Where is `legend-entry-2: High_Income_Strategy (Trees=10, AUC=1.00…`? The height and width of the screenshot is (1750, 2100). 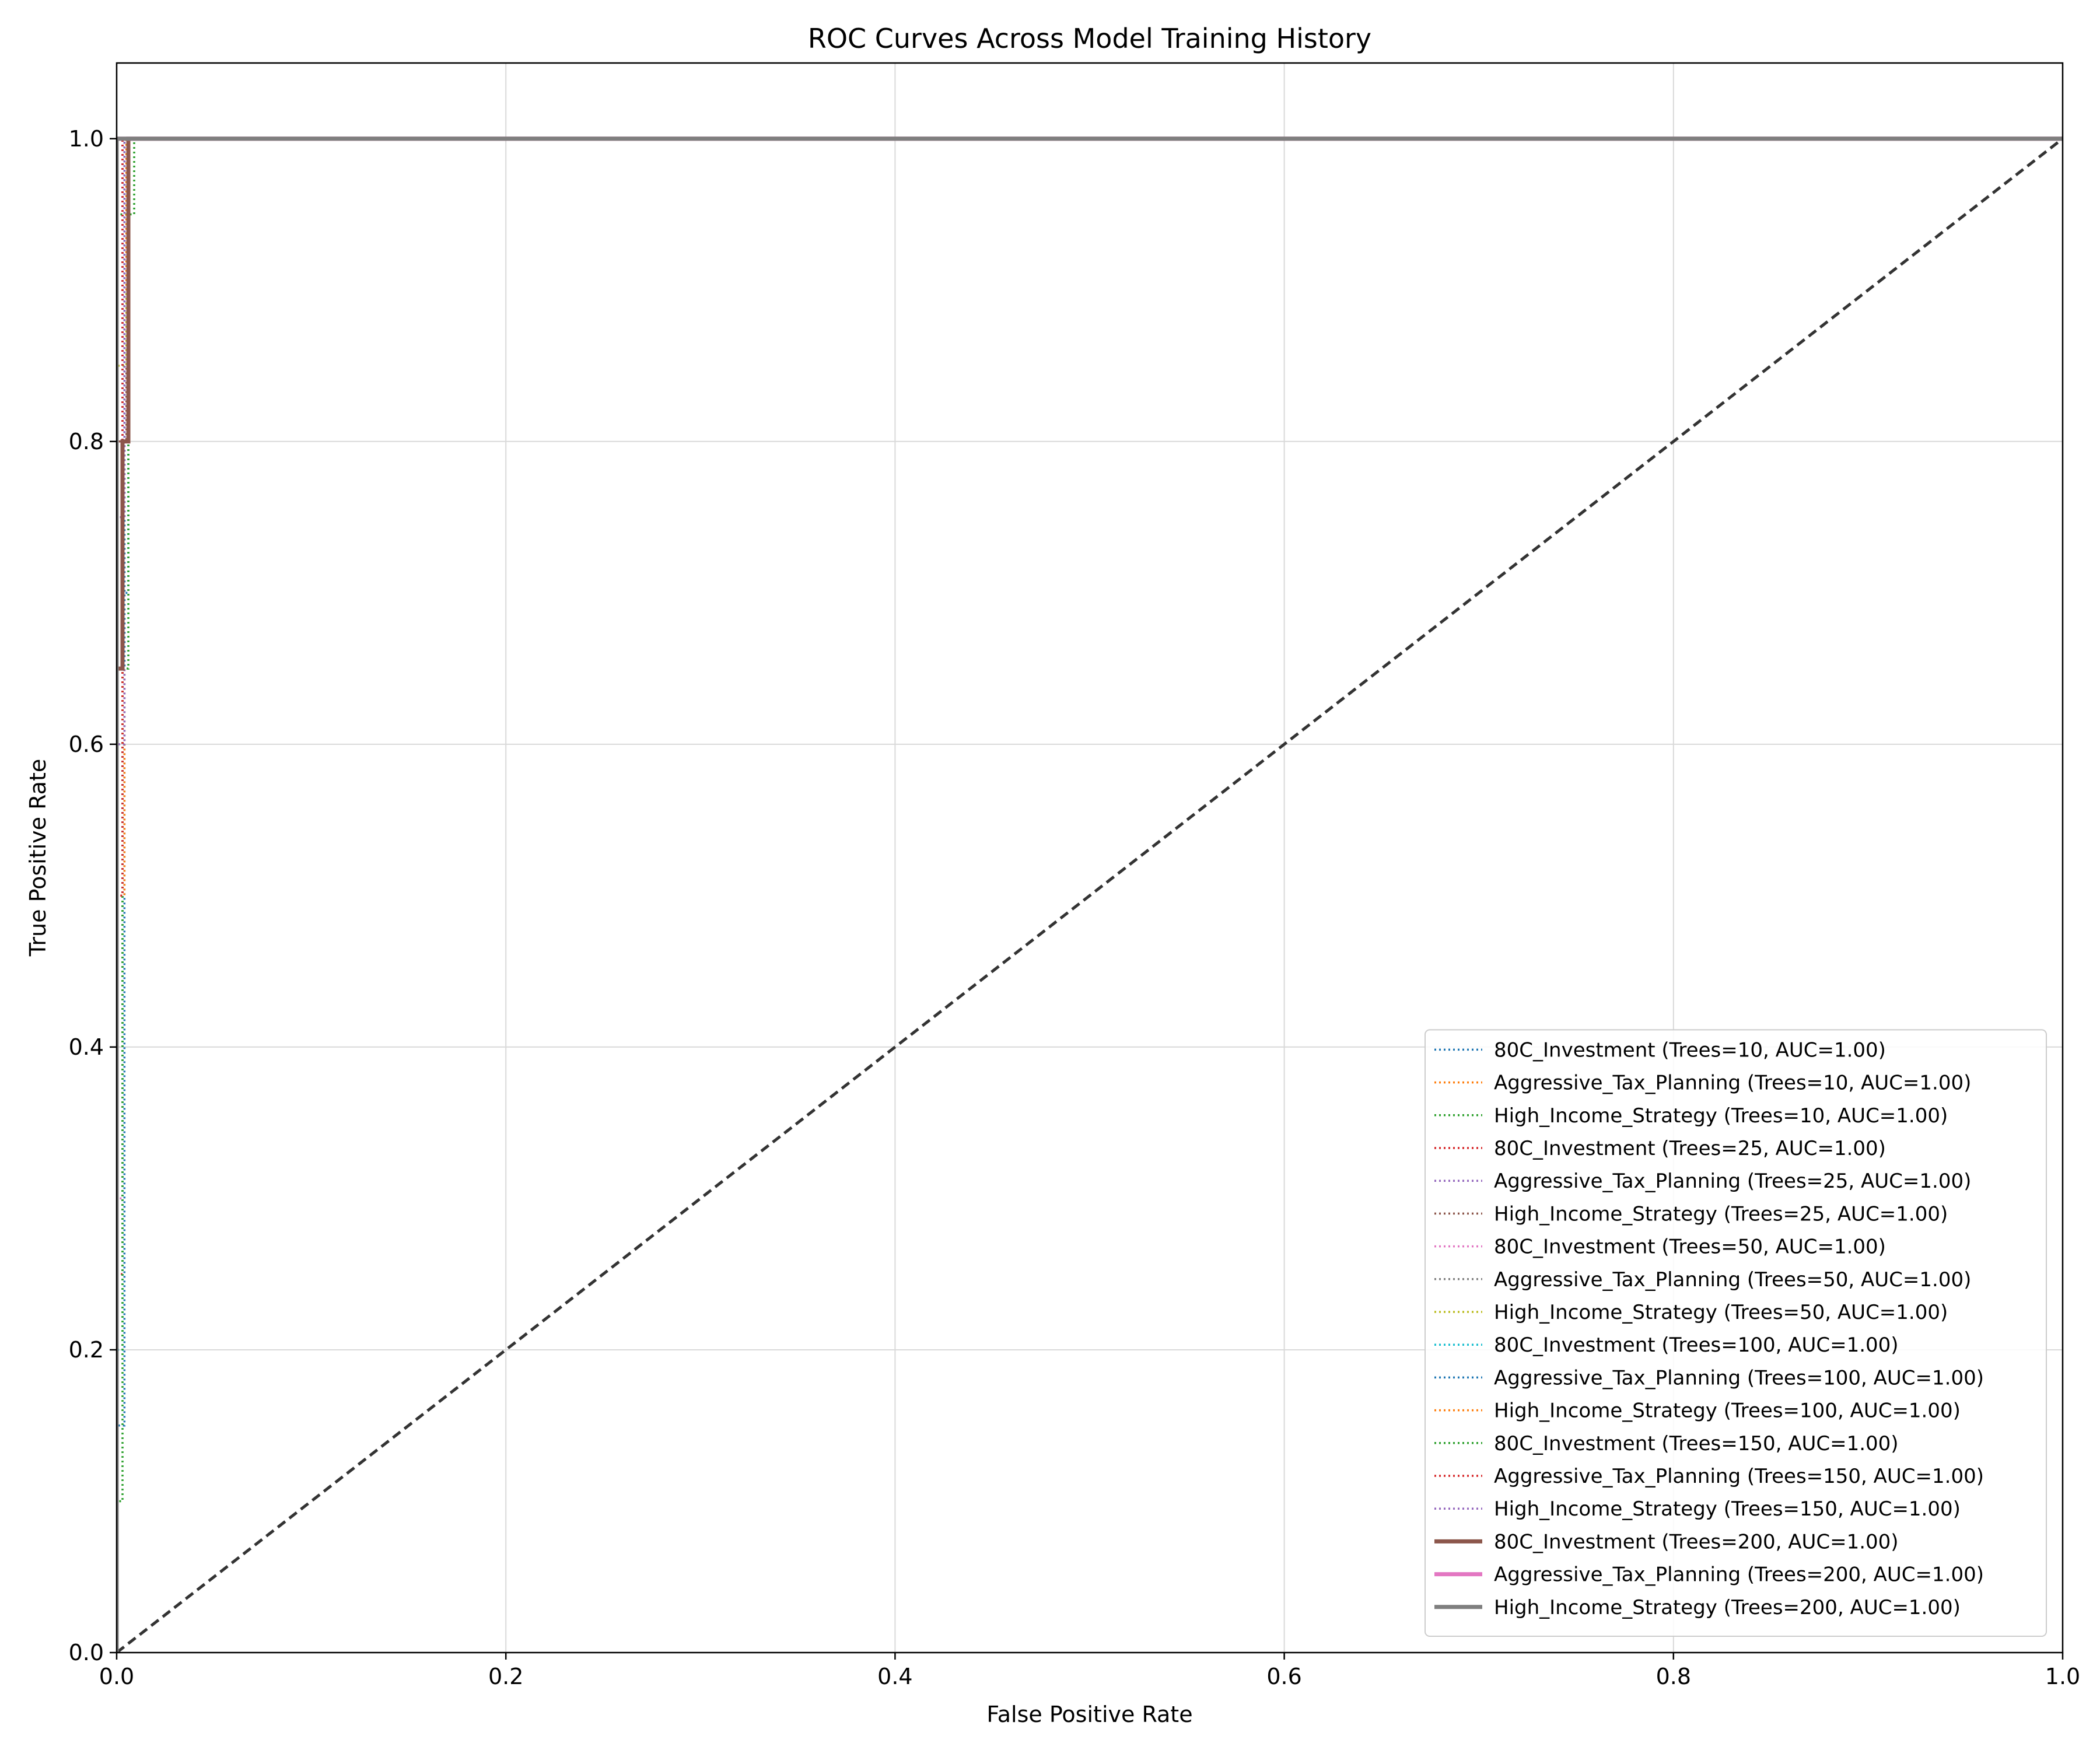 legend-entry-2: High_Income_Strategy (Trees=10, AUC=1.00… is located at coordinates (1721, 1116).